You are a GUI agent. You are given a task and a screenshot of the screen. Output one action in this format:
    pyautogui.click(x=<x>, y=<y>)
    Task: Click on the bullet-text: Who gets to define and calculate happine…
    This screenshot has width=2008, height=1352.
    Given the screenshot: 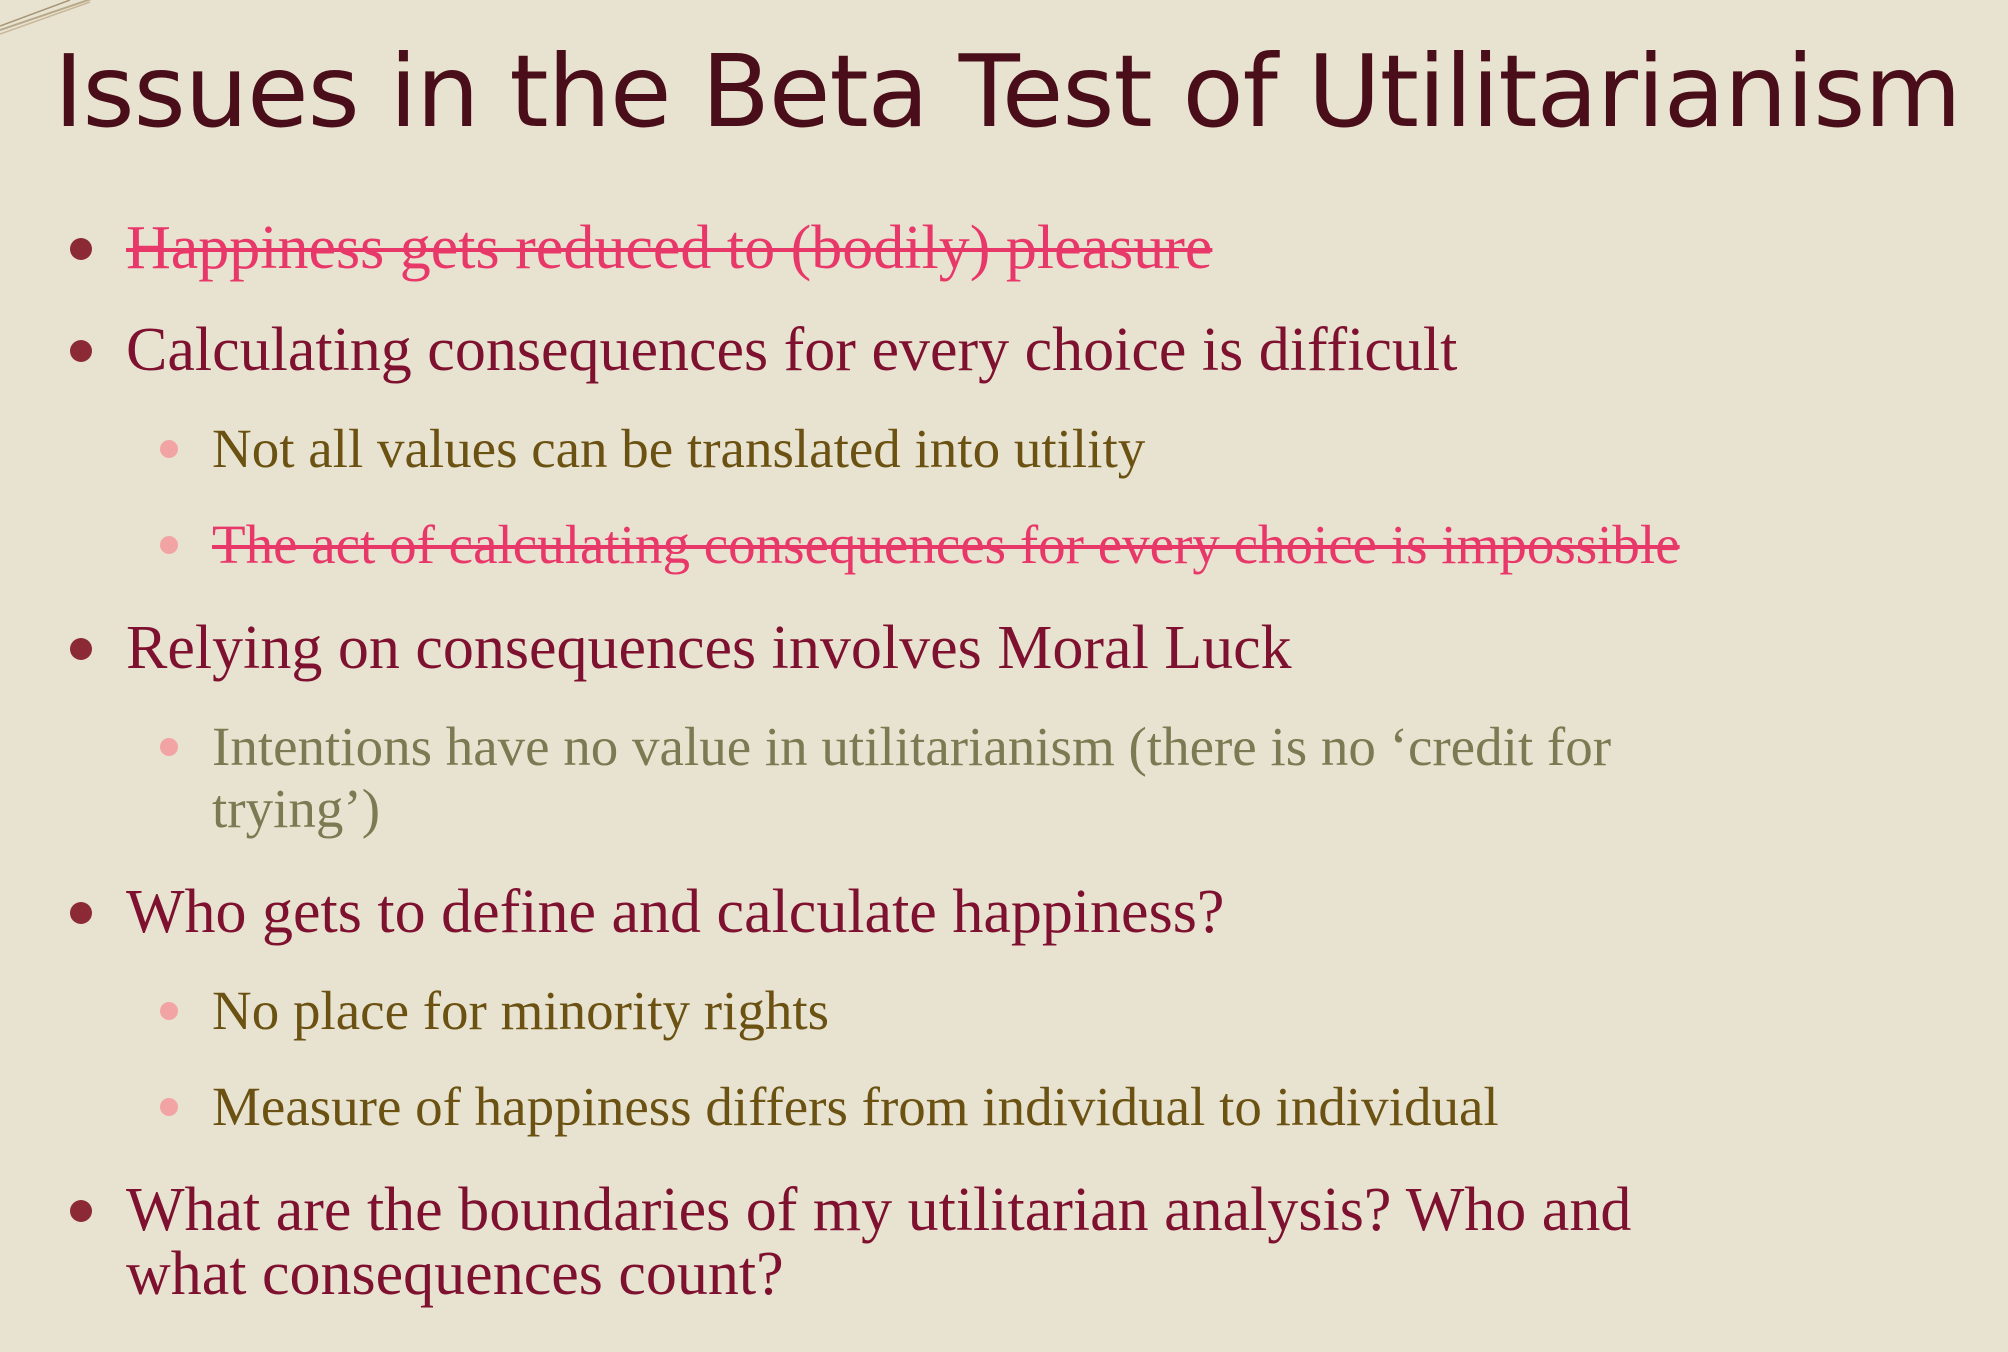 What is the action you would take?
    pyautogui.click(x=675, y=912)
    